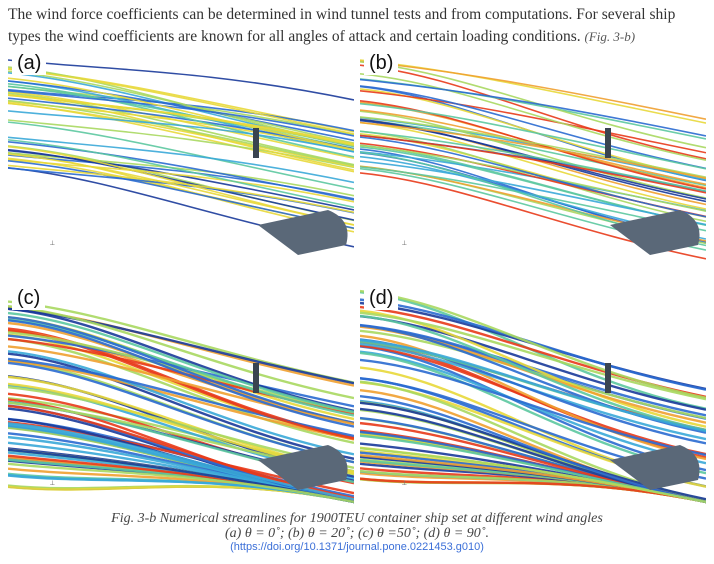 Image resolution: width=714 pixels, height=564 pixels. What do you see at coordinates (29, 298) in the screenshot?
I see `panel-label: (c)` at bounding box center [29, 298].